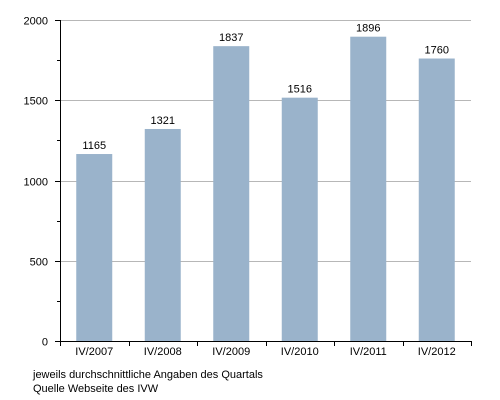 This screenshot has height=400, width=500. What do you see at coordinates (45, 343) in the screenshot?
I see `y-tick-label: 0` at bounding box center [45, 343].